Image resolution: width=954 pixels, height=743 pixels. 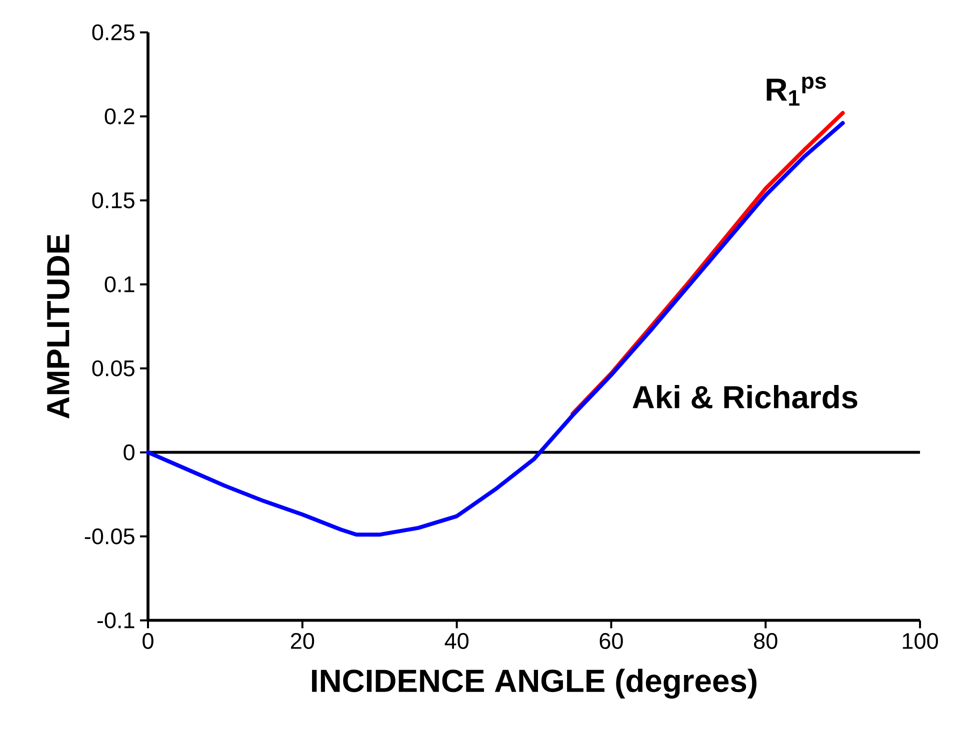 I want to click on y-tick-label: 0.1, so click(x=119, y=284).